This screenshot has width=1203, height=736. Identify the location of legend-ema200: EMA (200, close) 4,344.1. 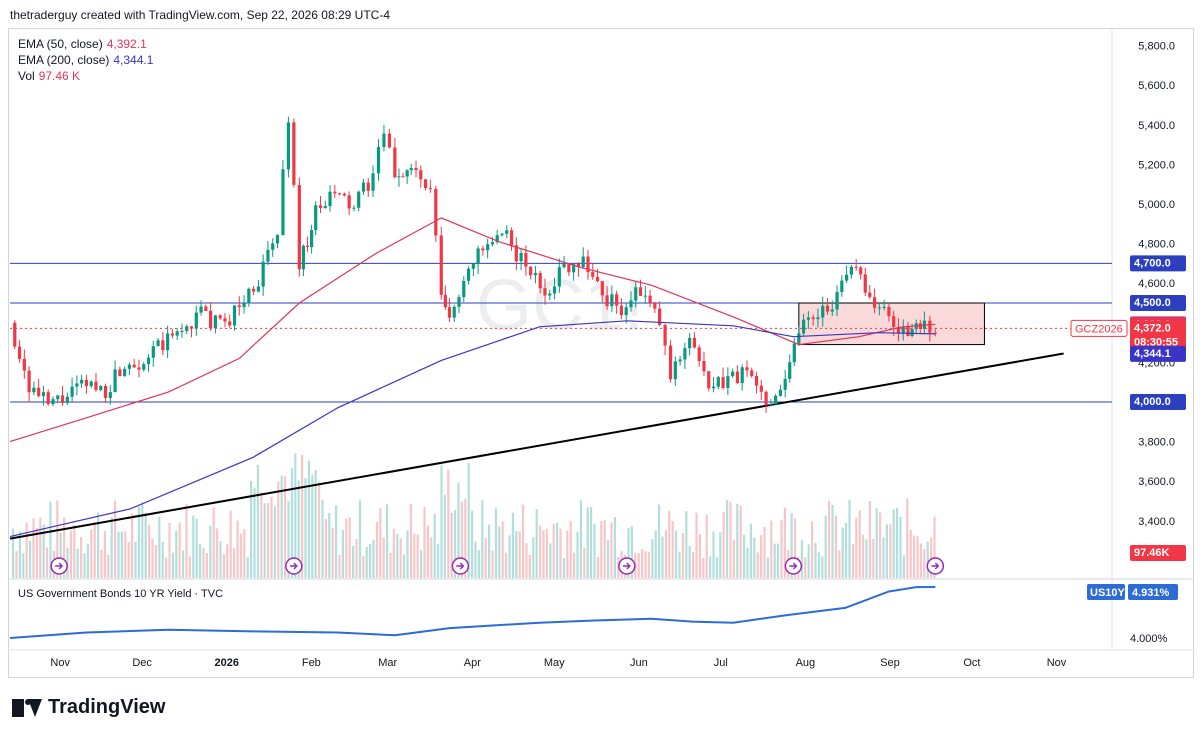
(85, 60).